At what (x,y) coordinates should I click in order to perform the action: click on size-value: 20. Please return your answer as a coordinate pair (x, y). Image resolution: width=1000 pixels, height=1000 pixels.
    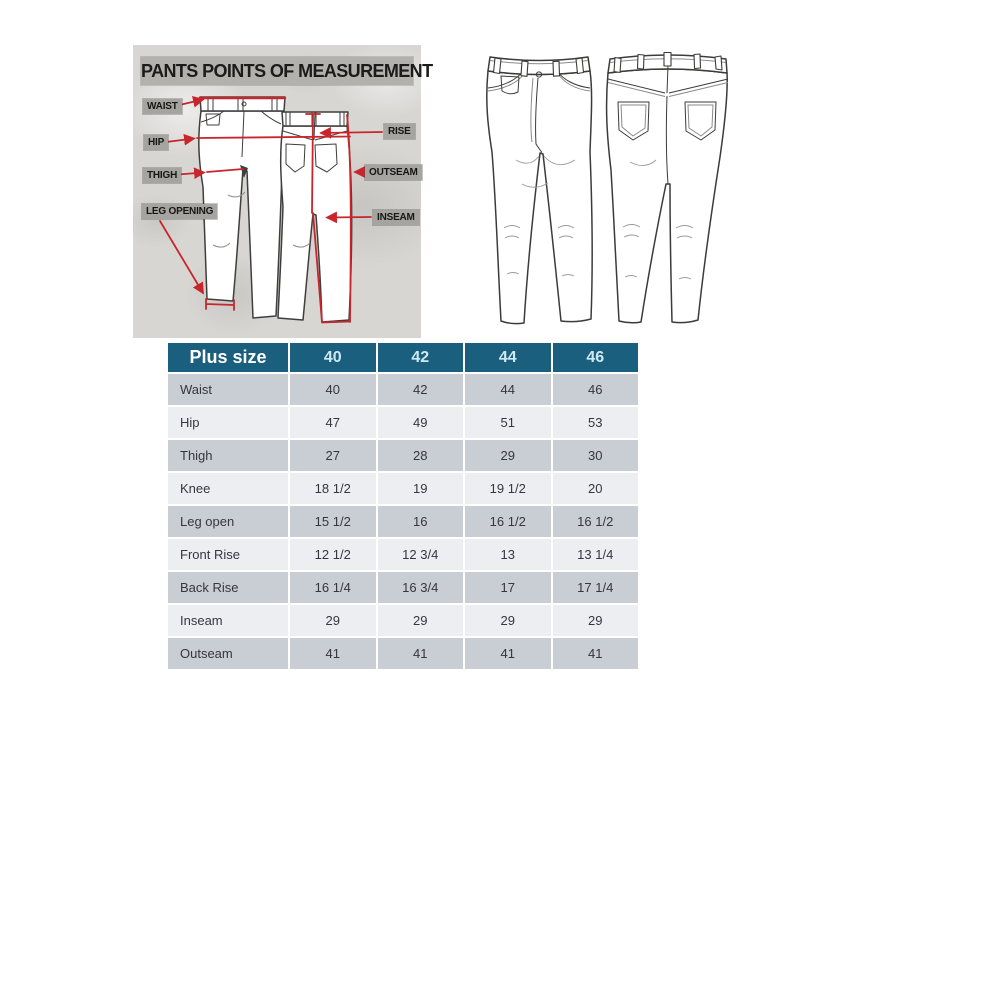
    Looking at the image, I should click on (595, 488).